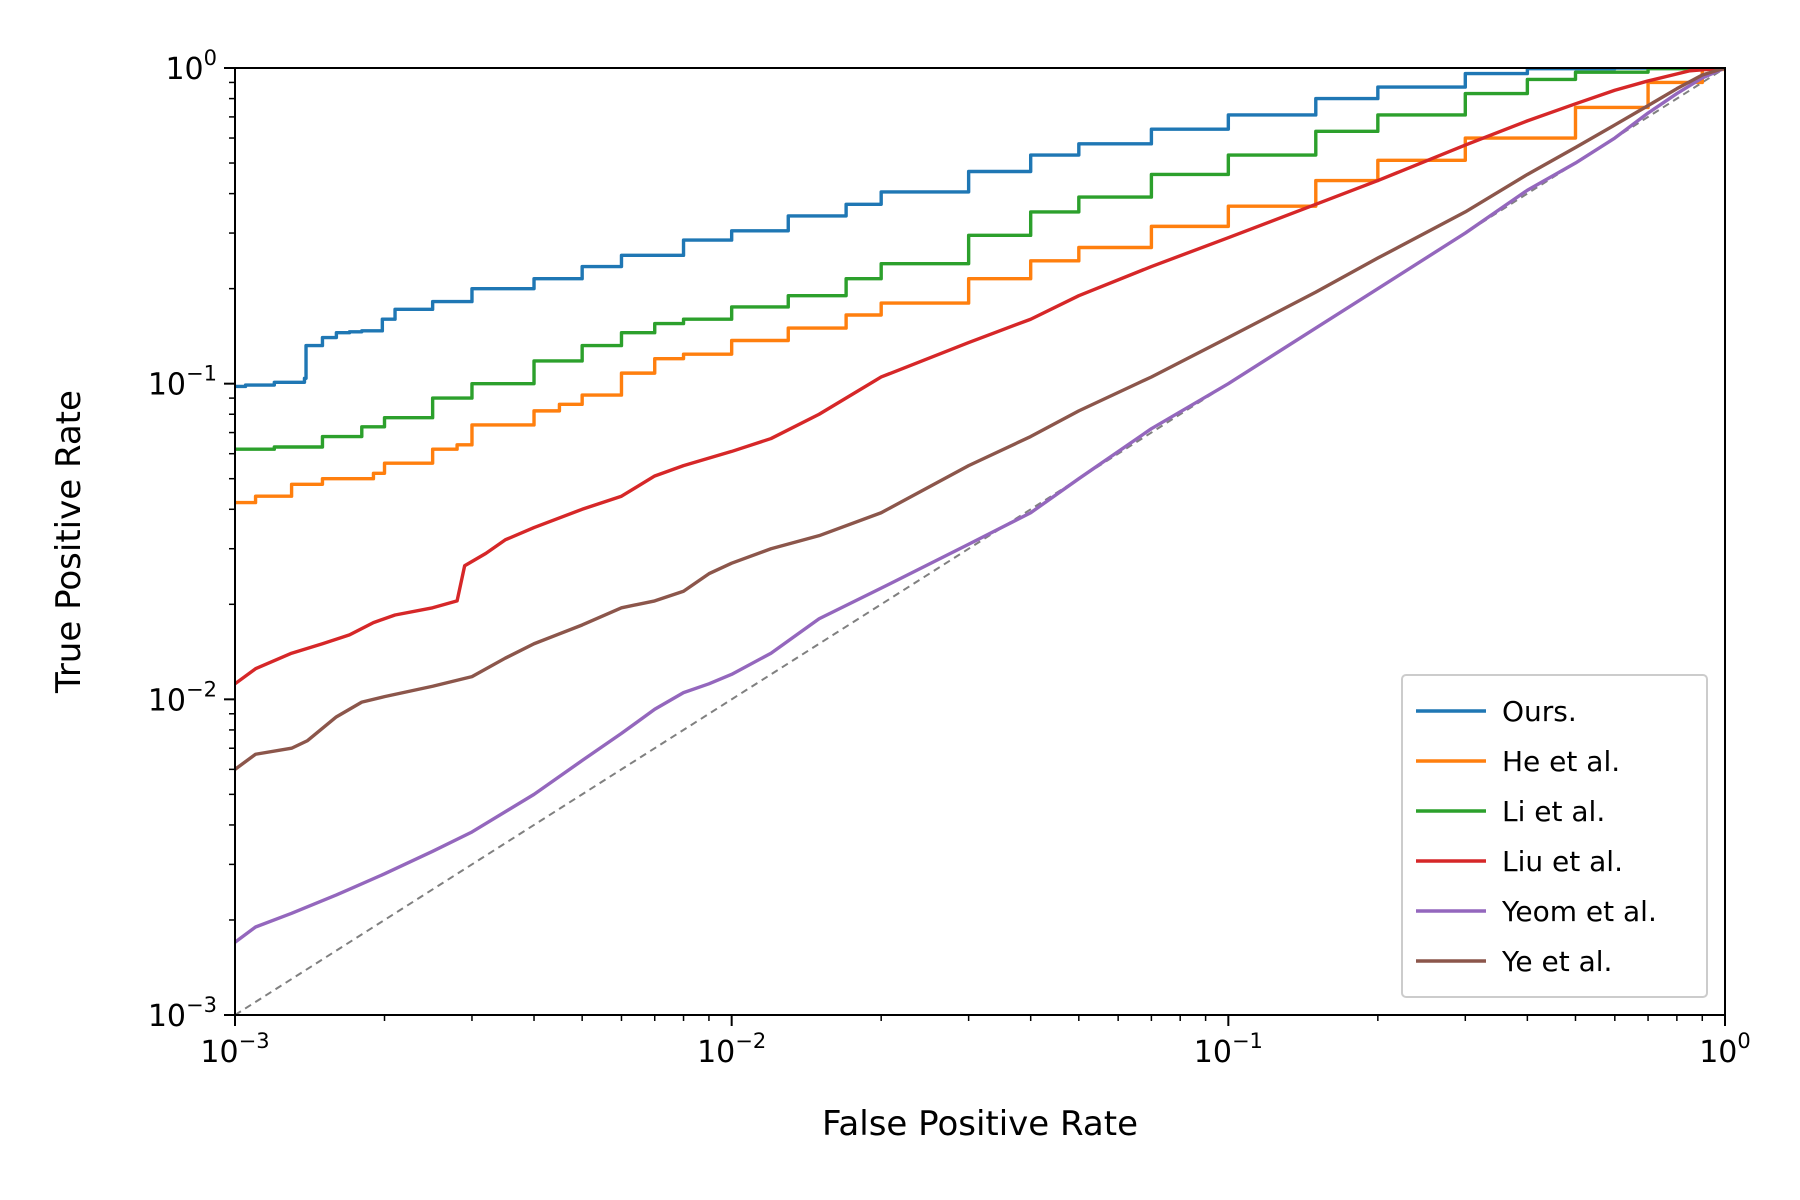 This screenshot has height=1200, width=1800. Describe the element at coordinates (731, 1049) in the screenshot. I see `x-tick-label-1: 10⁻²` at that location.